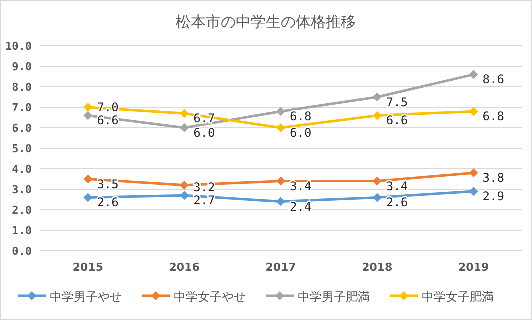  I want to click on y-tick-label: 2.0, so click(22, 210).